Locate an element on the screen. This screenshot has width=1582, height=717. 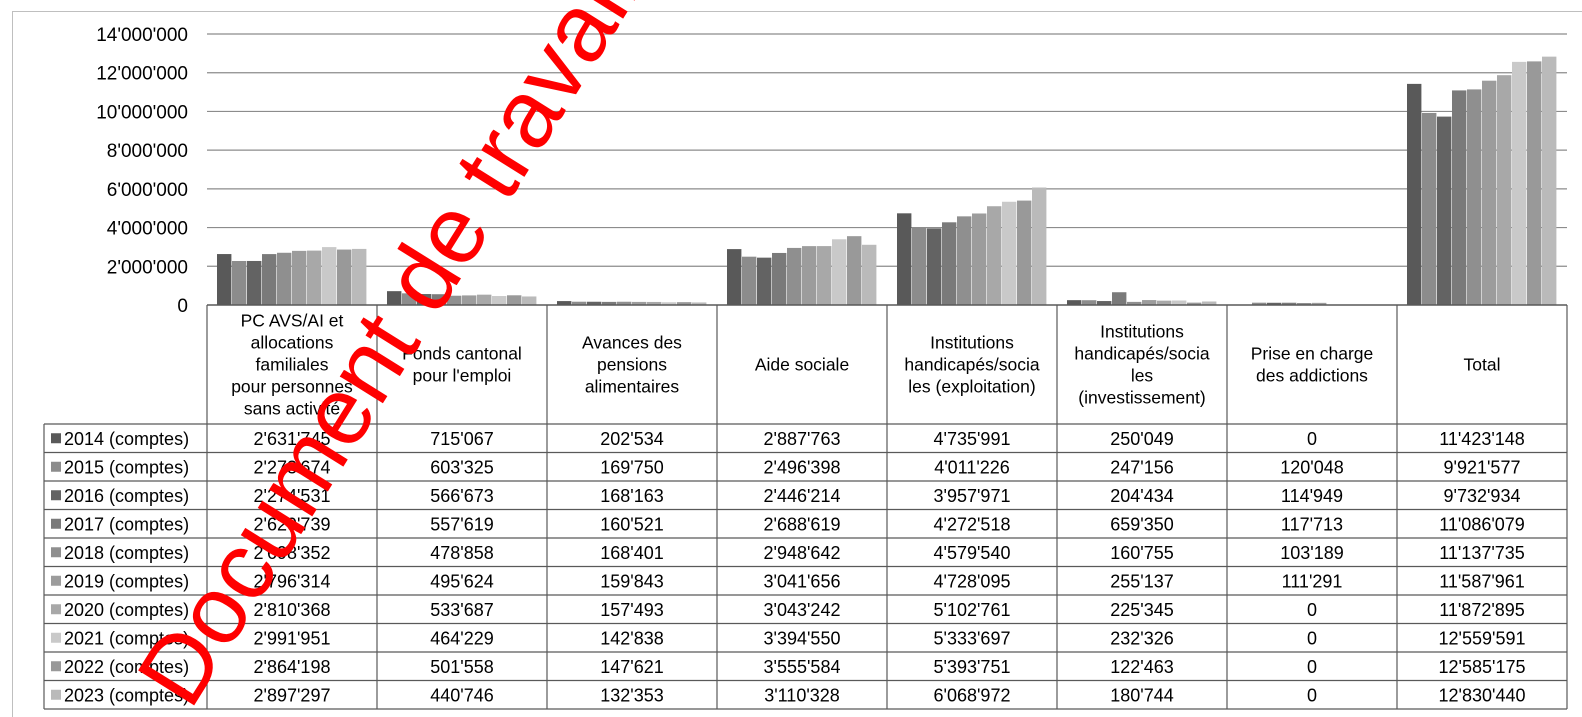
data-label: 2'629'739 is located at coordinates (292, 524).